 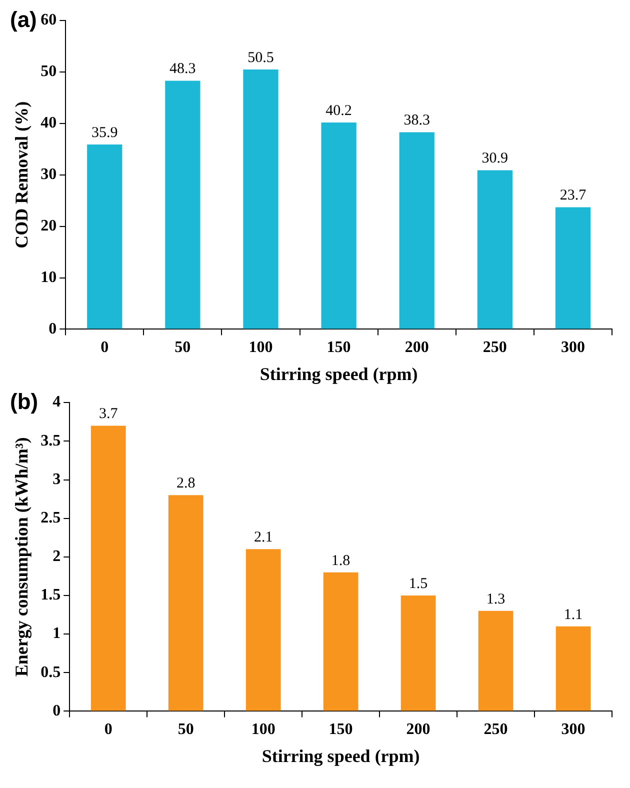 I want to click on data-label: 3.7, so click(x=108, y=414).